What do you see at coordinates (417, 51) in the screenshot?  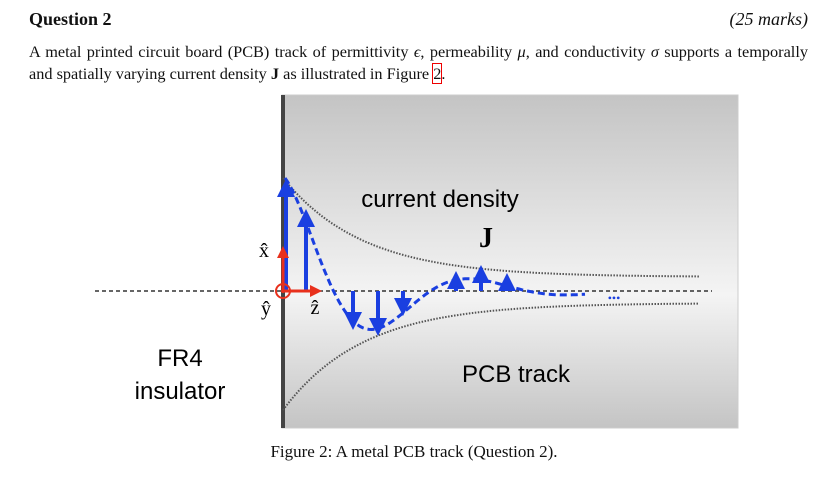 I see `body-text: ϵ` at bounding box center [417, 51].